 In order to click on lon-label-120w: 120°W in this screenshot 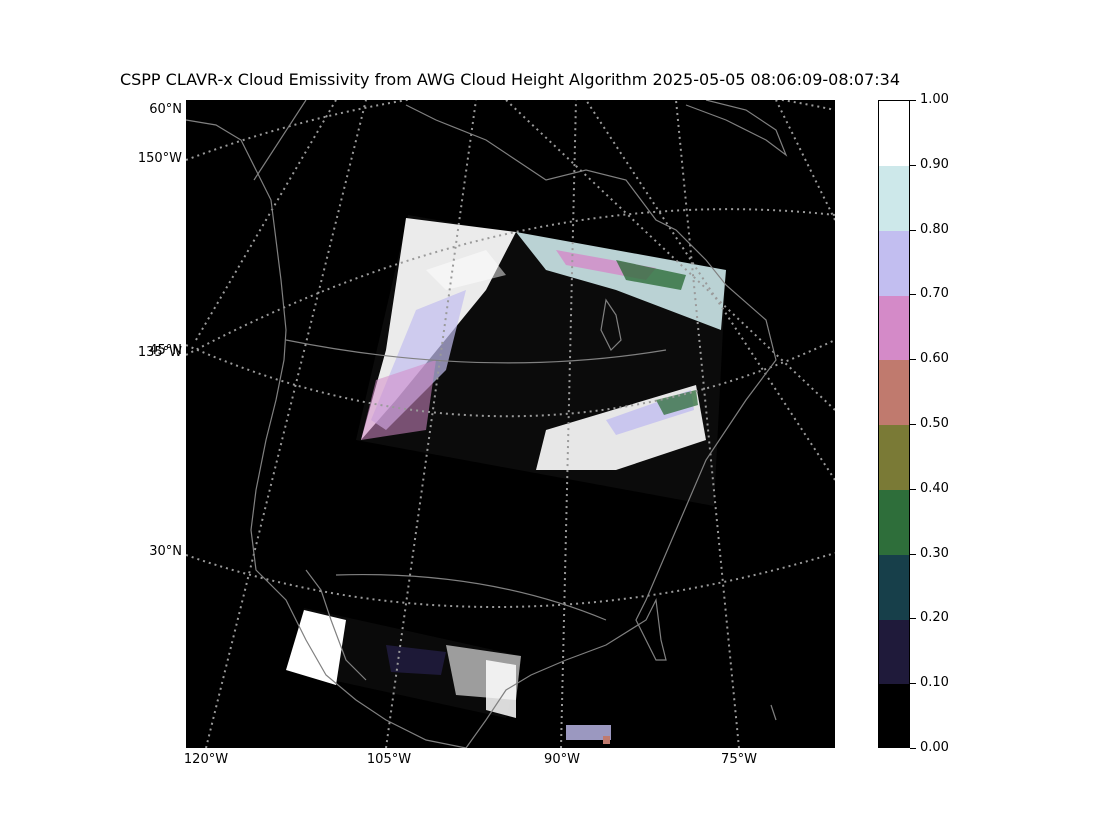, I will do `click(206, 759)`.